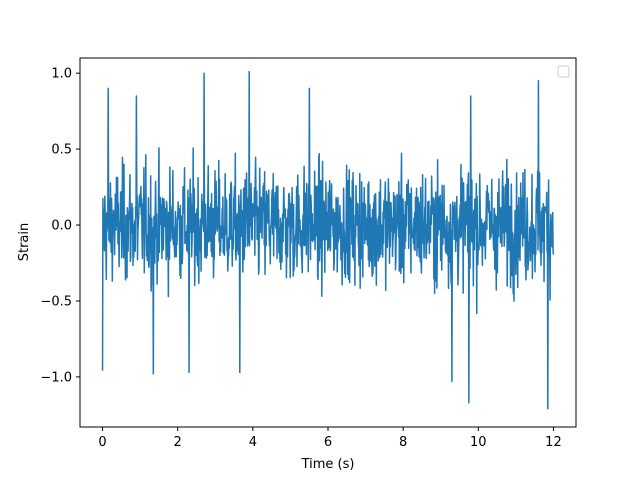 Image resolution: width=640 pixels, height=480 pixels. What do you see at coordinates (178, 442) in the screenshot?
I see `x-tick-label: 2` at bounding box center [178, 442].